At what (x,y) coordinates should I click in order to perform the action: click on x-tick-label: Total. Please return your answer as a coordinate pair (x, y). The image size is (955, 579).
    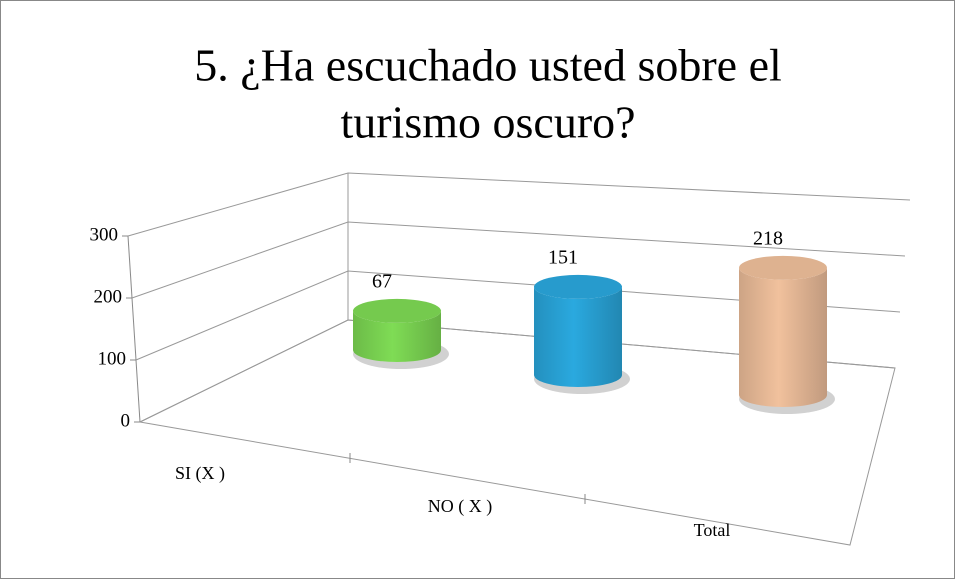
    Looking at the image, I should click on (712, 530).